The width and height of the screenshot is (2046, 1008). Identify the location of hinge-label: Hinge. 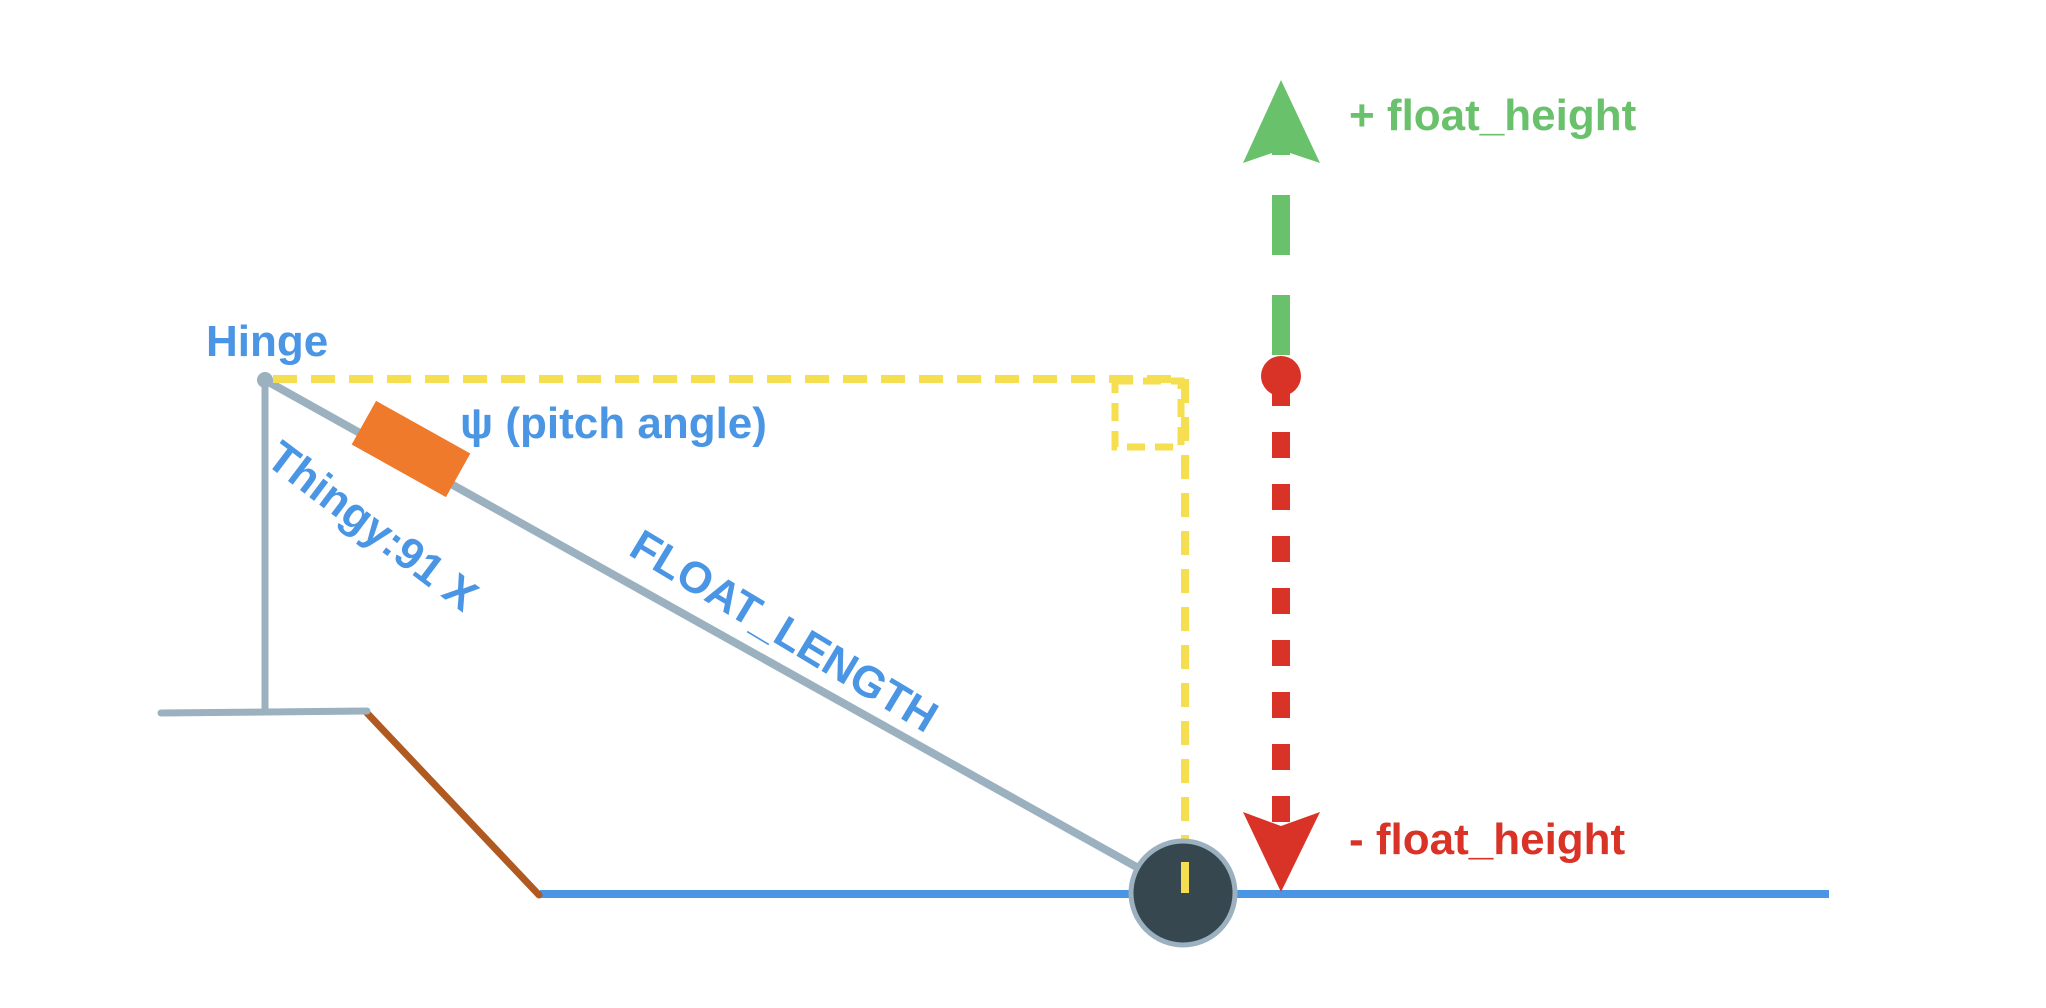
(267, 341).